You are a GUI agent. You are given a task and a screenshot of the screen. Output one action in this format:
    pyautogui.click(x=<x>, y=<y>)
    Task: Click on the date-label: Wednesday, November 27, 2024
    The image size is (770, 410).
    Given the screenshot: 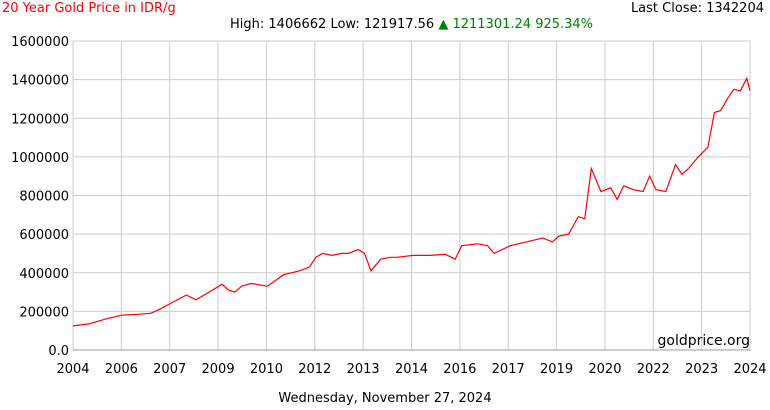 What is the action you would take?
    pyautogui.click(x=385, y=398)
    